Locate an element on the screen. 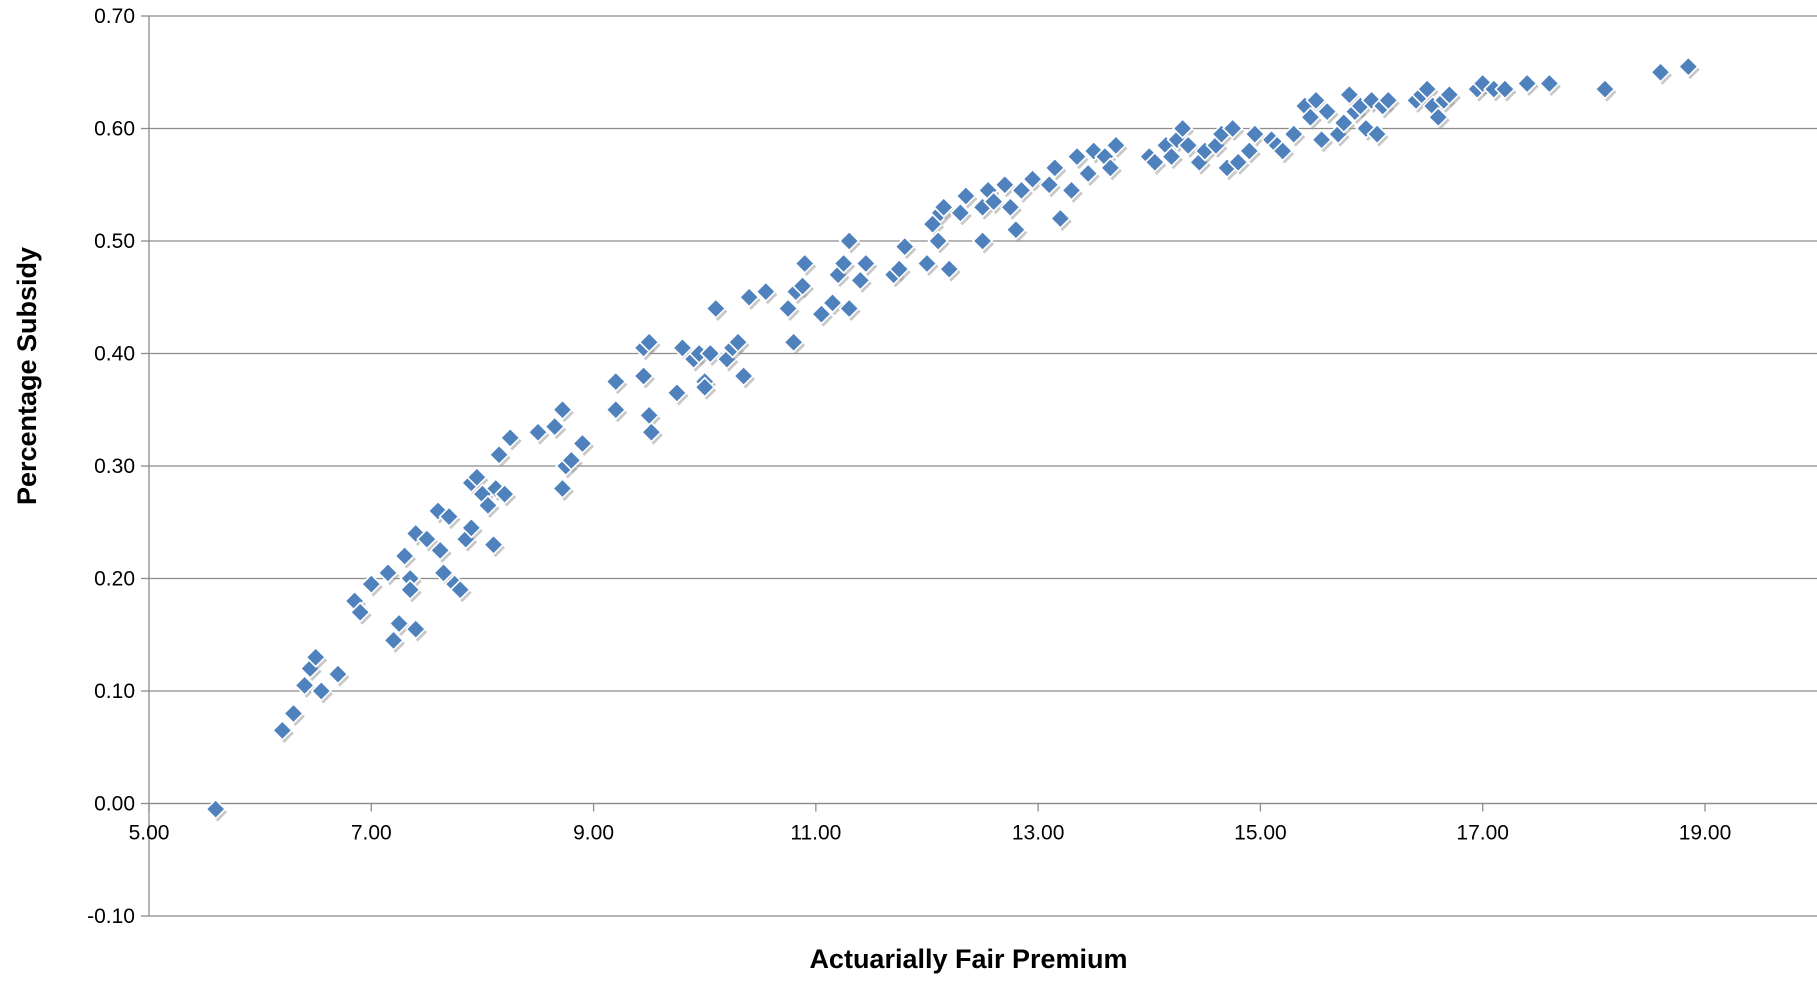 This screenshot has width=1817, height=992. y-tick-label: 0.60 is located at coordinates (114, 129).